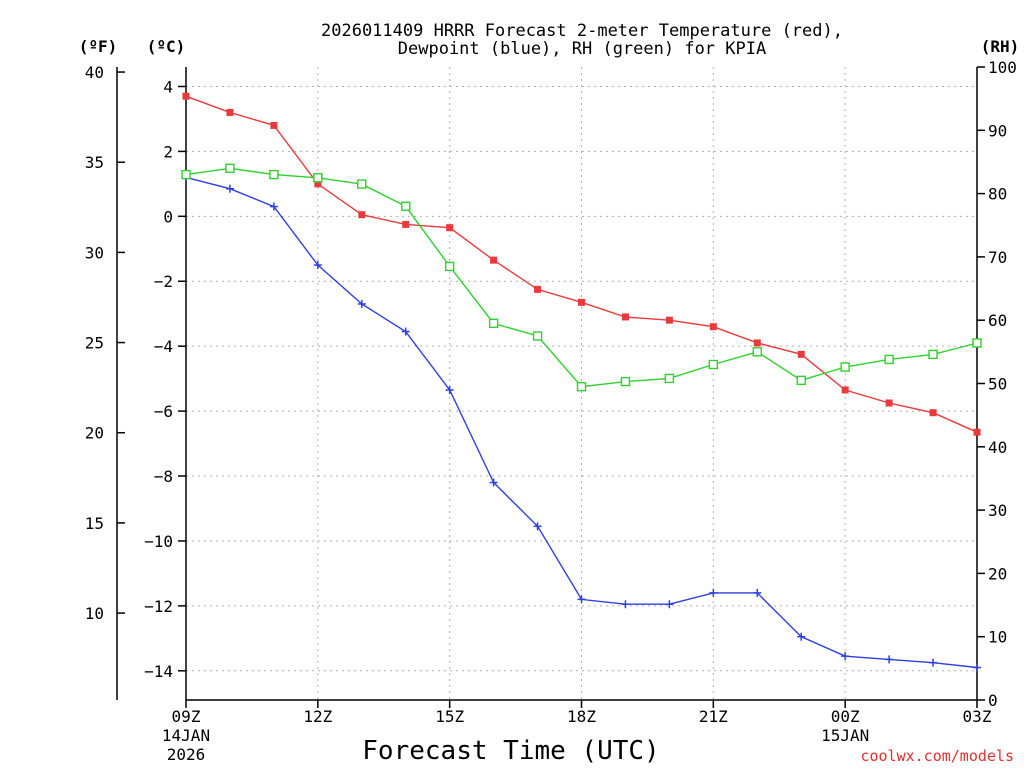 The image size is (1024, 768). What do you see at coordinates (186, 716) in the screenshot?
I see `x-tick-label: 09Z` at bounding box center [186, 716].